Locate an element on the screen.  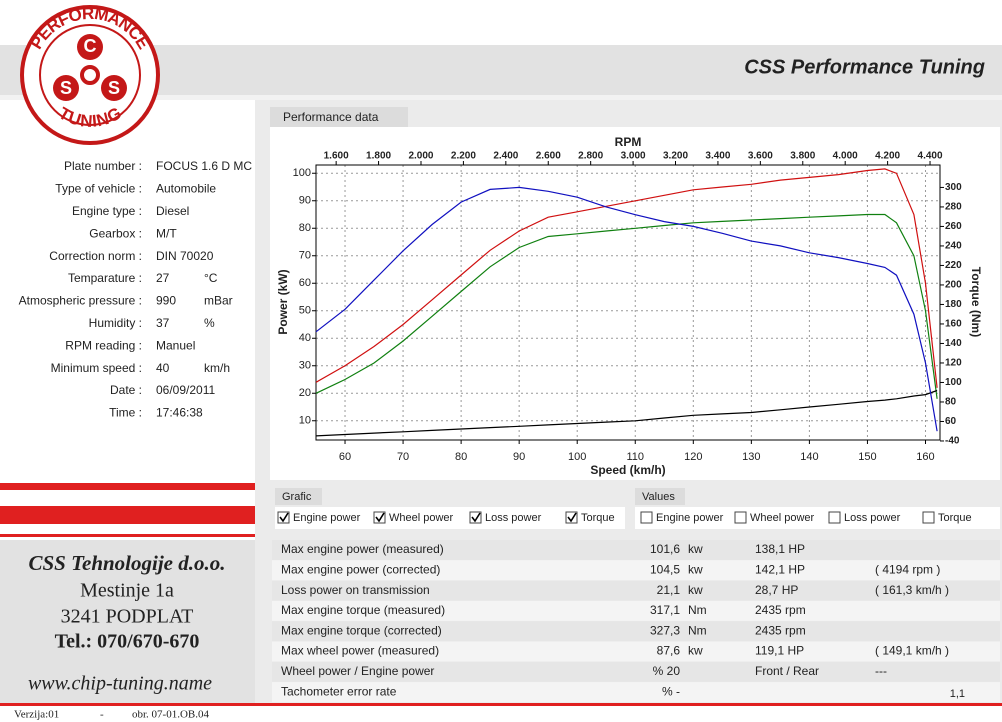
info-label: RPM reading : is located at coordinates (103, 345).